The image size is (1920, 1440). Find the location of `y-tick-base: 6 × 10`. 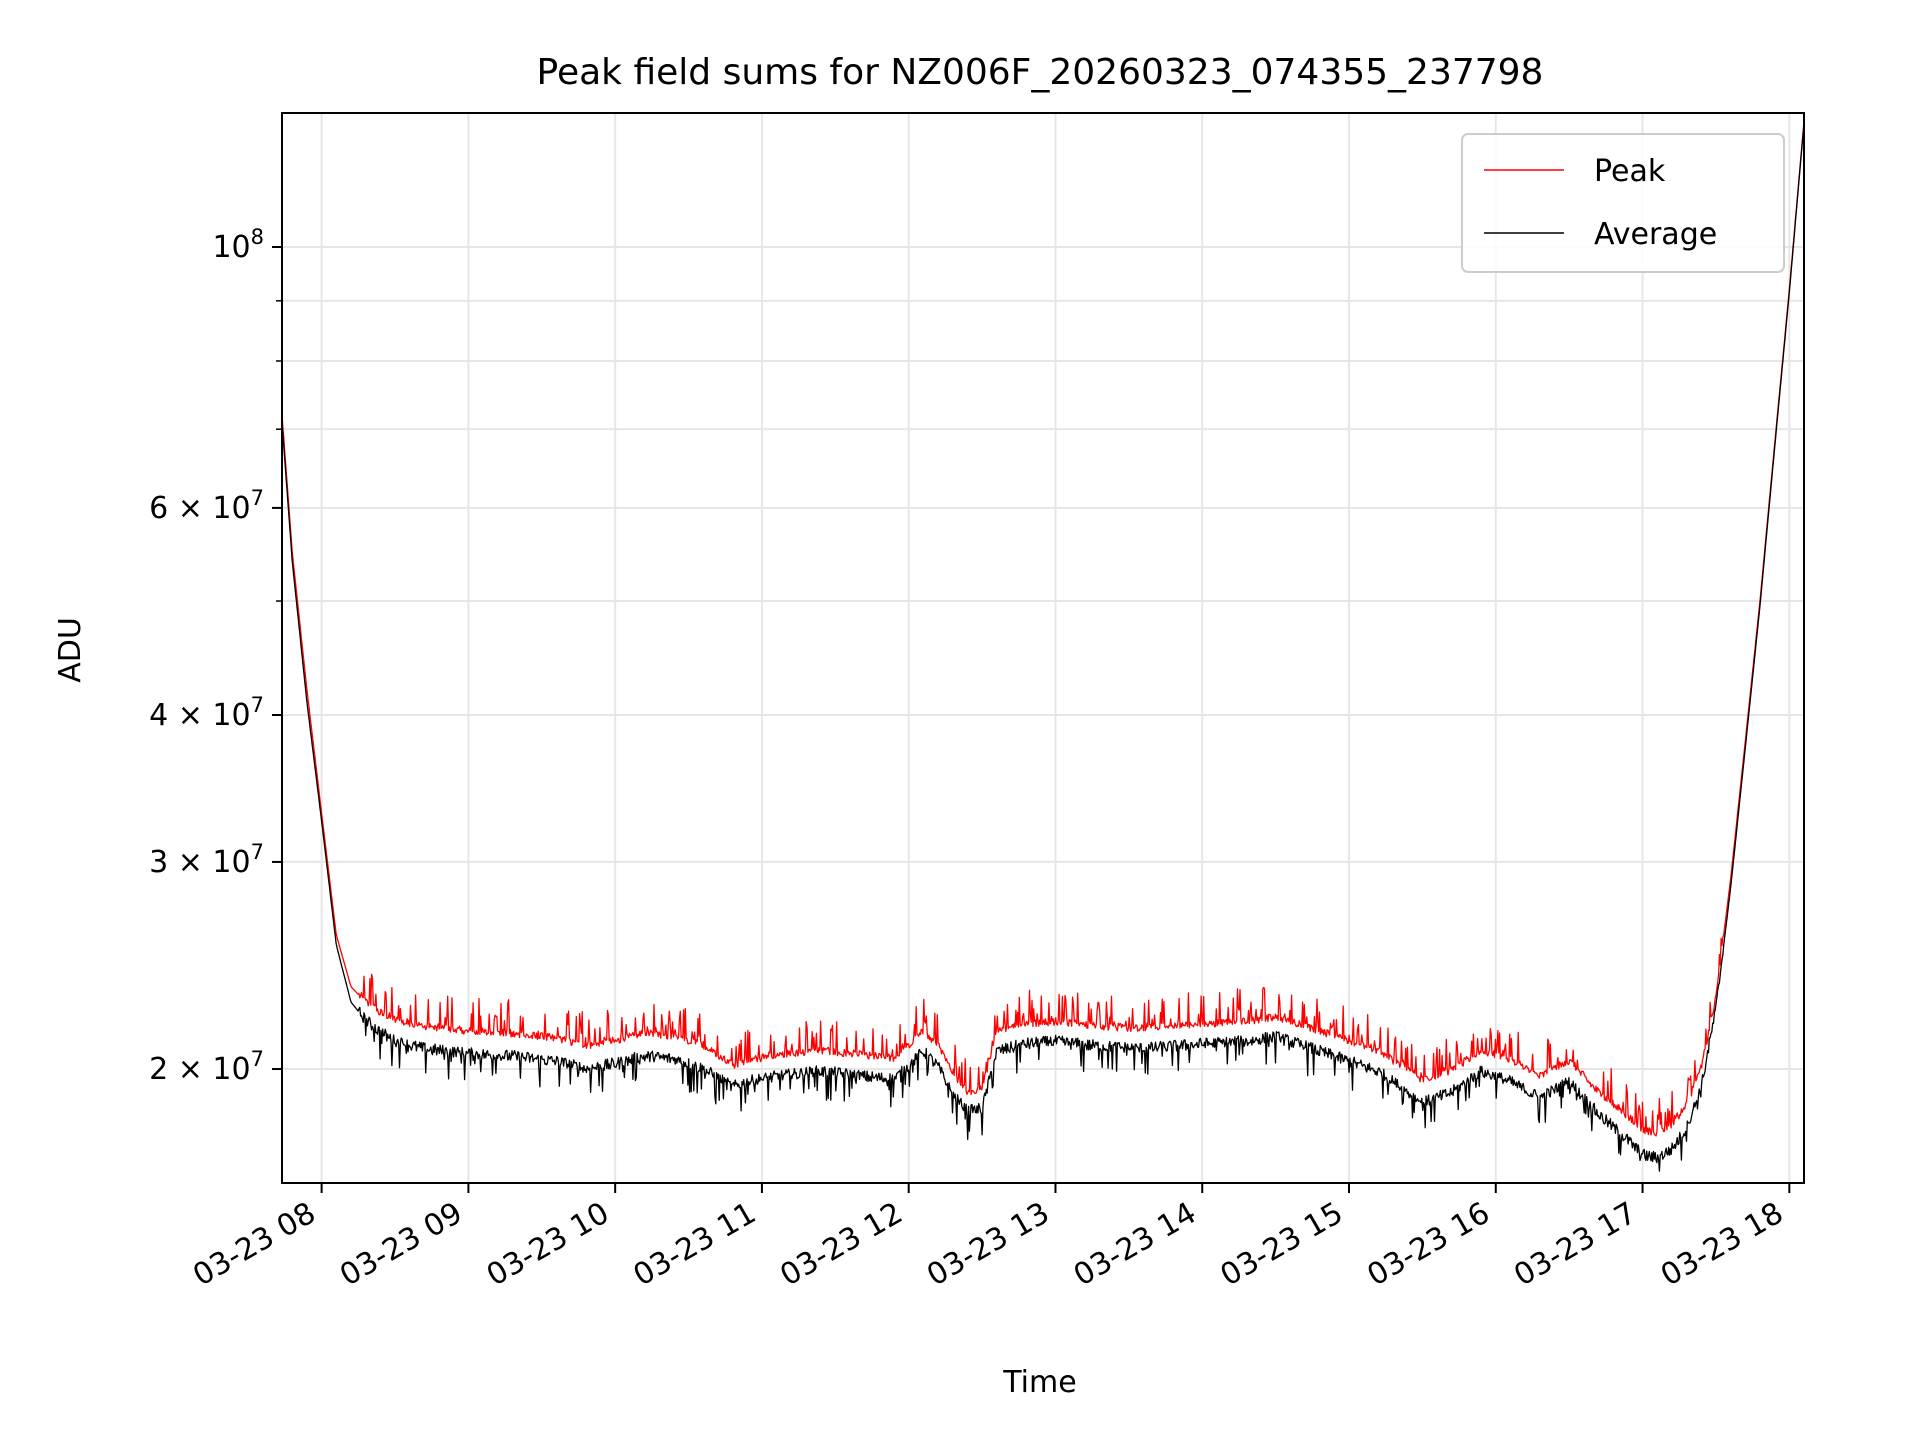

y-tick-base: 6 × 10 is located at coordinates (199, 508).